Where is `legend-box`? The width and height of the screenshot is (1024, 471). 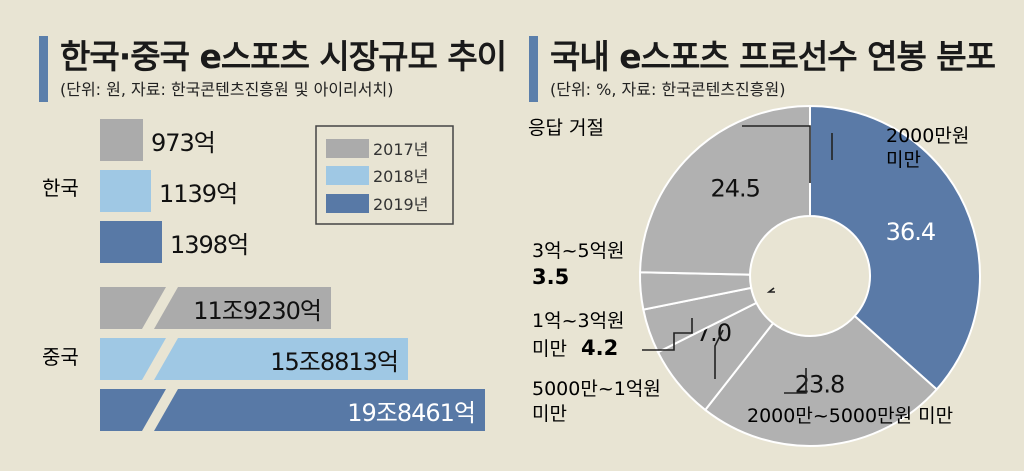 legend-box is located at coordinates (384, 175).